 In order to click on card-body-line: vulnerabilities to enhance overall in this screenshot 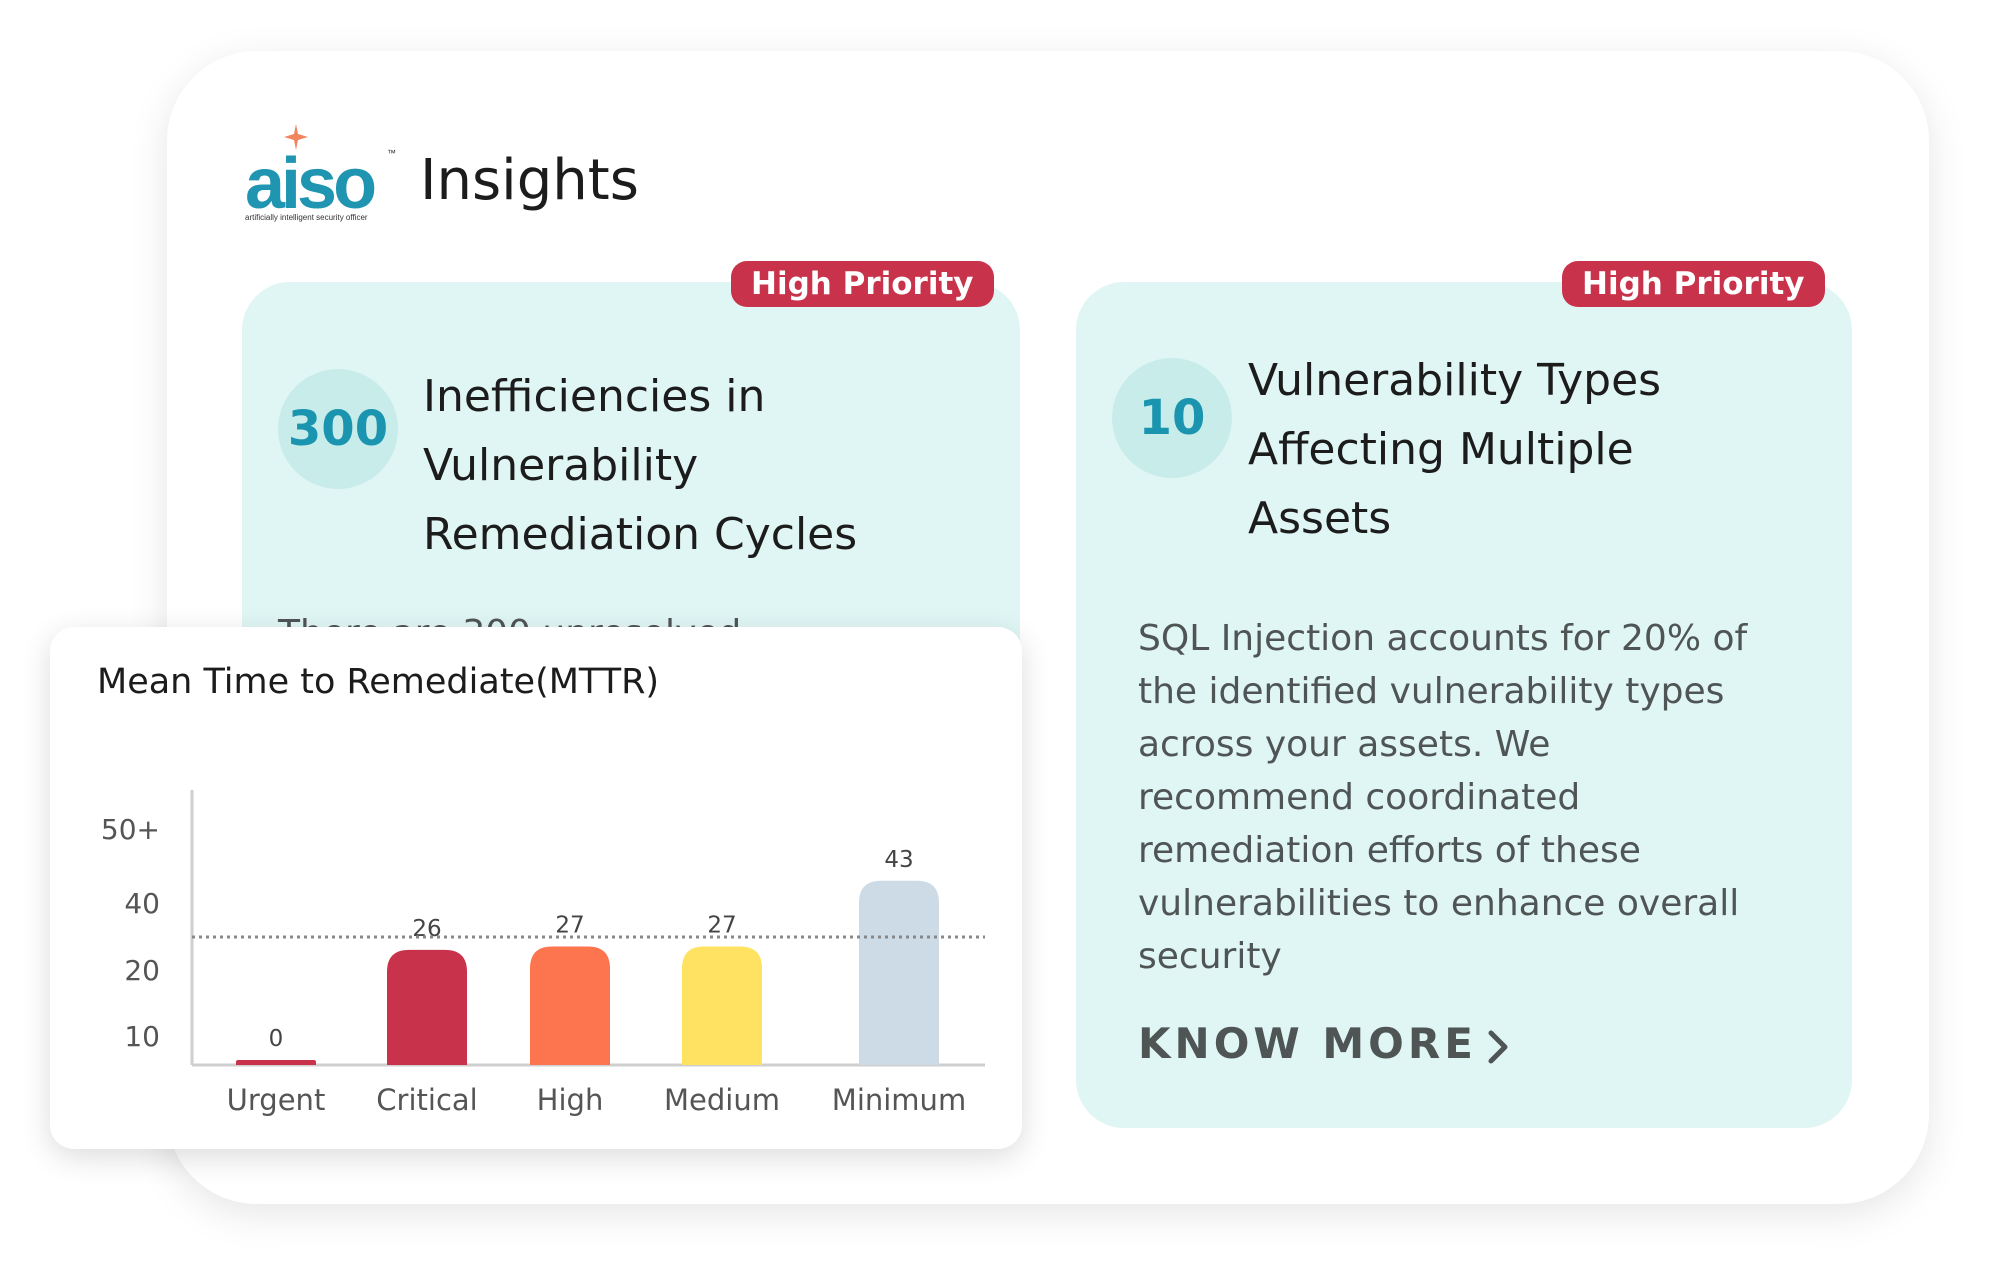, I will do `click(1439, 903)`.